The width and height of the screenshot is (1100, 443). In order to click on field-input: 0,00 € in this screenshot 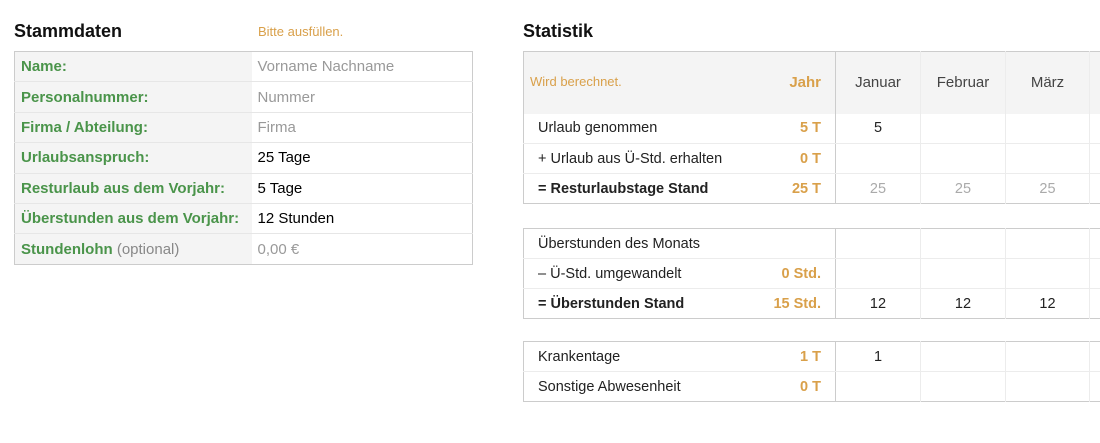, I will do `click(278, 249)`.